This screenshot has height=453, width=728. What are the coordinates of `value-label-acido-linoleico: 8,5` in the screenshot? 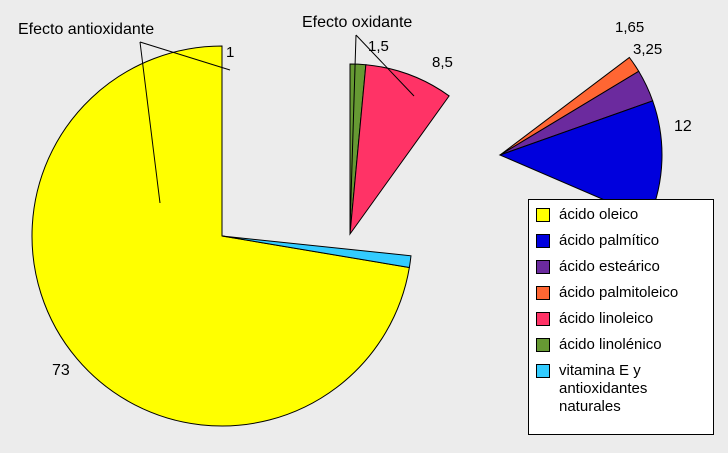 It's located at (442, 62).